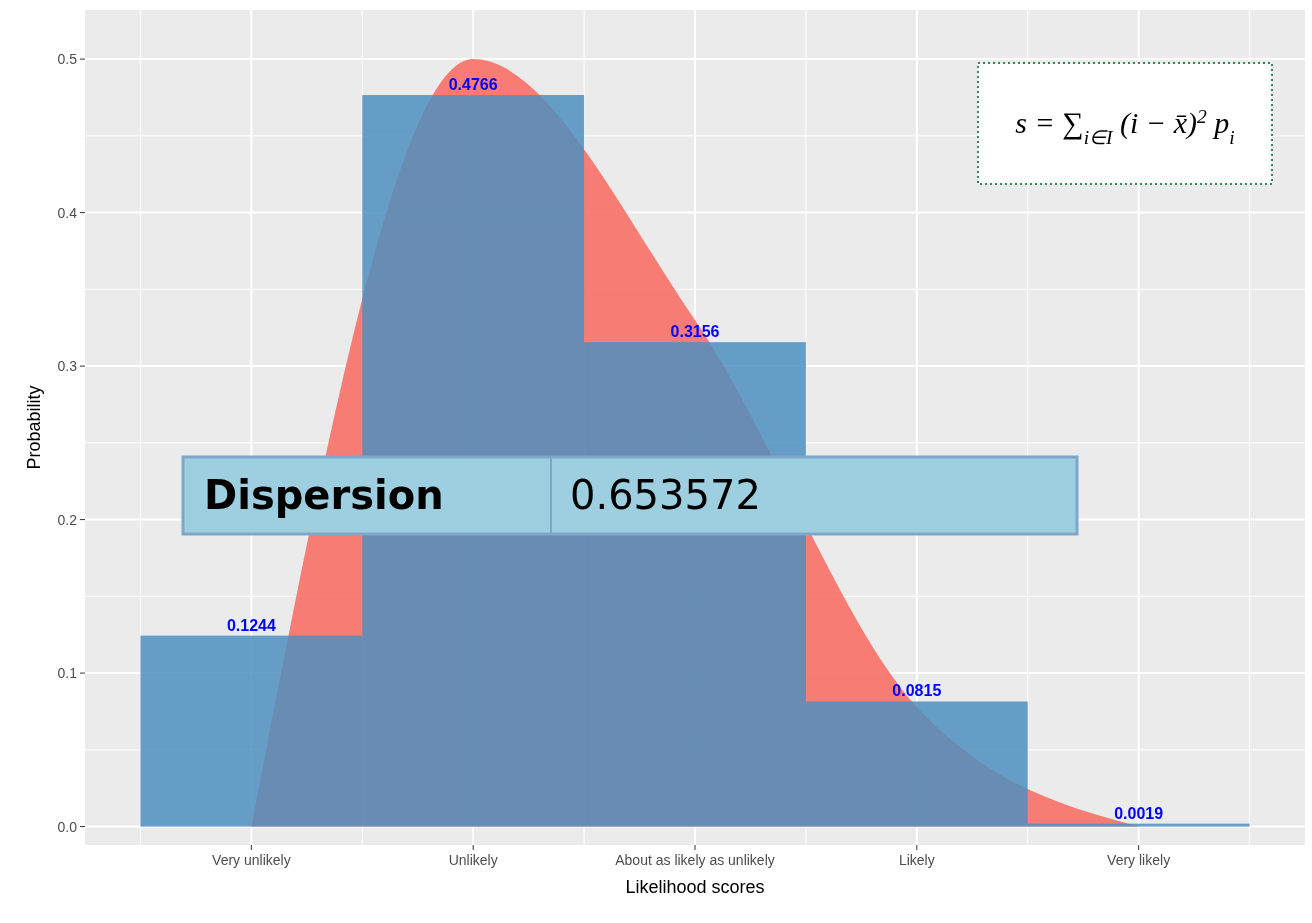  I want to click on data-label: 0.0815, so click(917, 691).